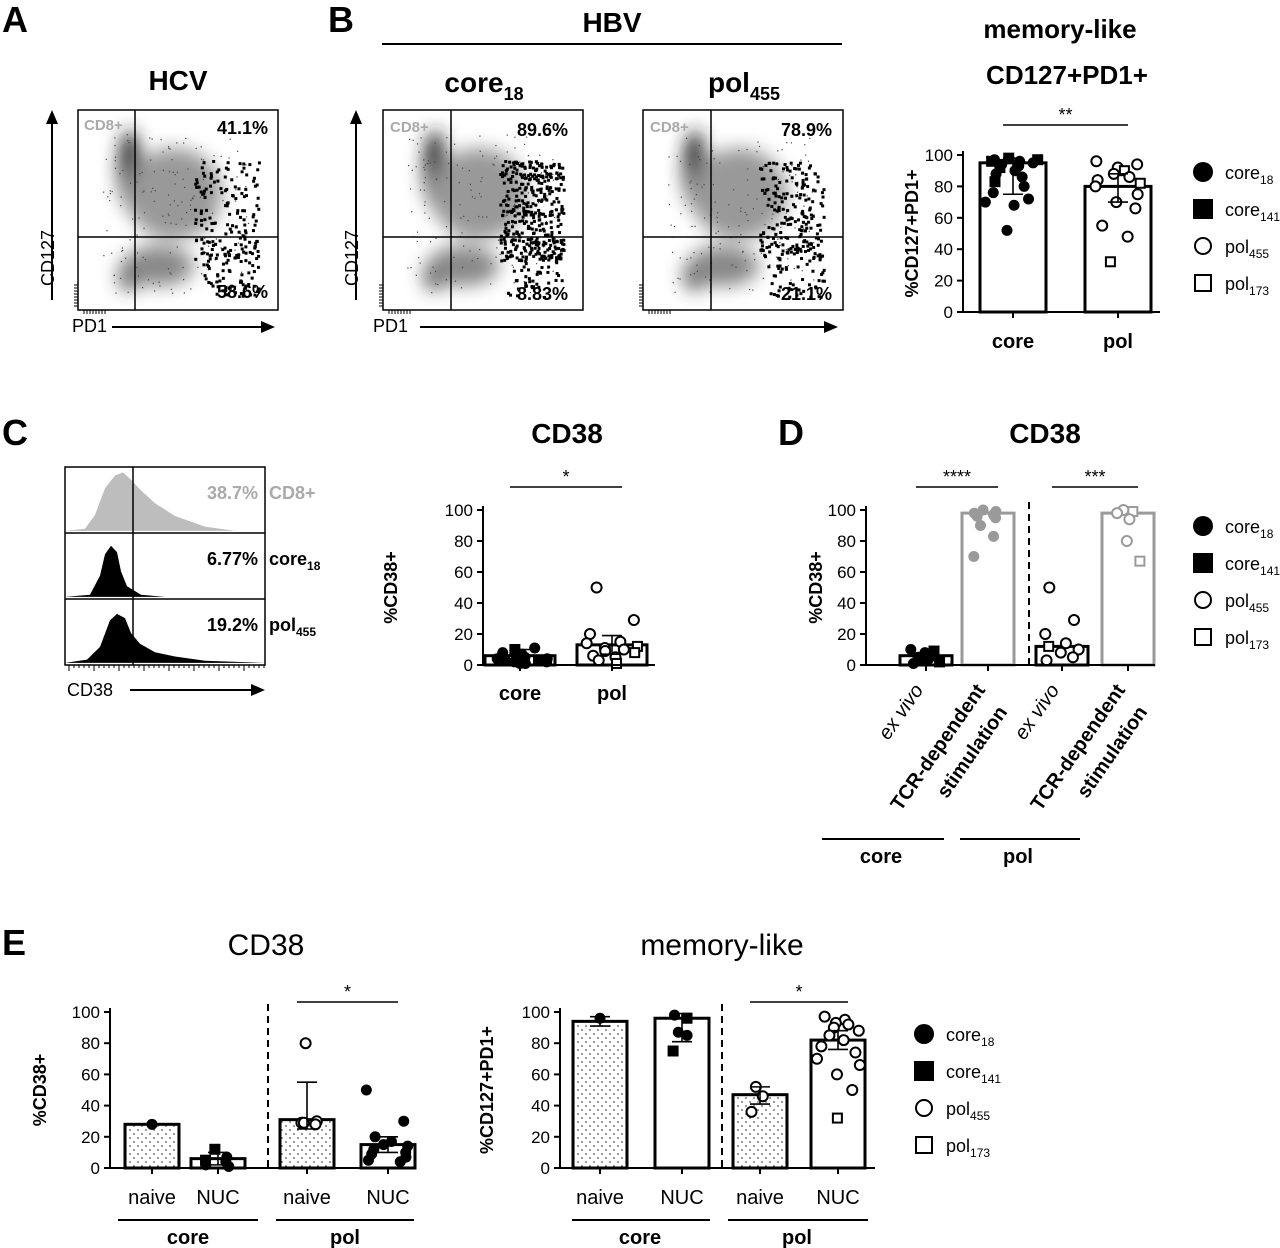  What do you see at coordinates (760, 1198) in the screenshot?
I see `x-category-label: naive` at bounding box center [760, 1198].